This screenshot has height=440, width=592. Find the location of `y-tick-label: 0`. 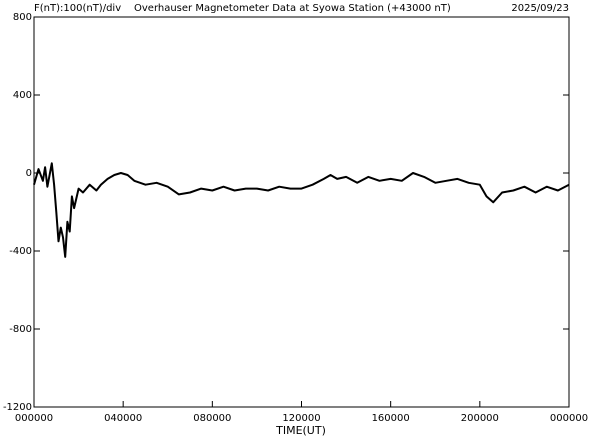

y-tick-label: 0 is located at coordinates (29, 173).